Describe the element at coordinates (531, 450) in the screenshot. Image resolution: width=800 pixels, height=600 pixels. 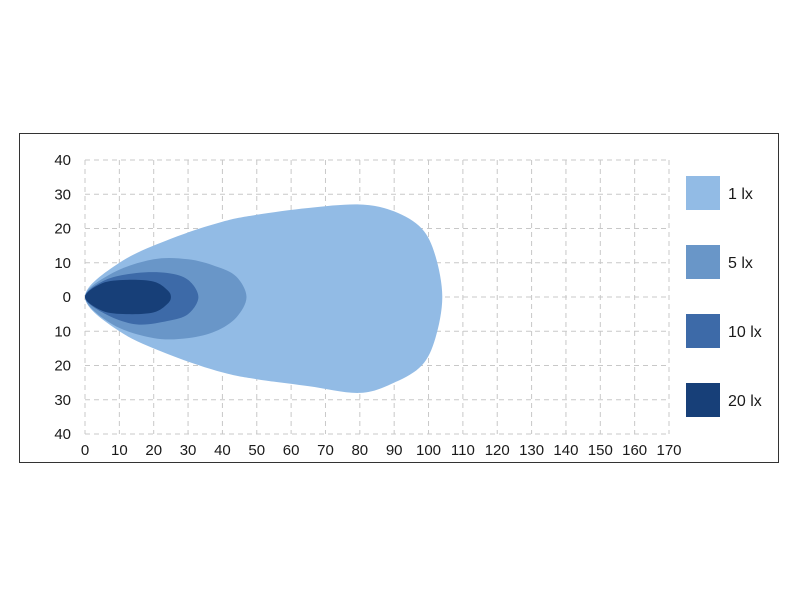
I see `x-tick-label: 130` at that location.